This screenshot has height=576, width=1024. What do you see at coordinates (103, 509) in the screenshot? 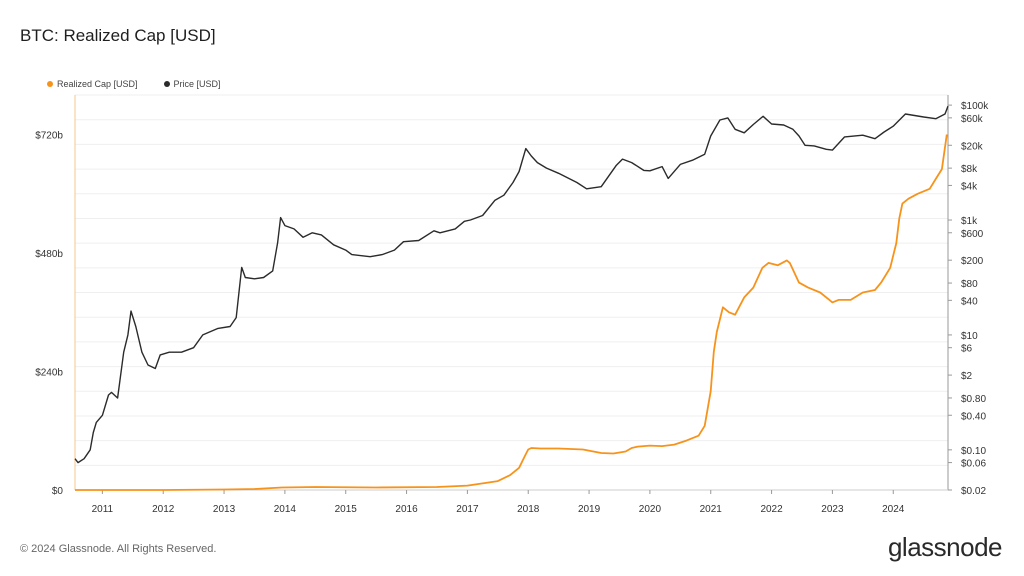
I see `x-tick-label: 2011` at bounding box center [103, 509].